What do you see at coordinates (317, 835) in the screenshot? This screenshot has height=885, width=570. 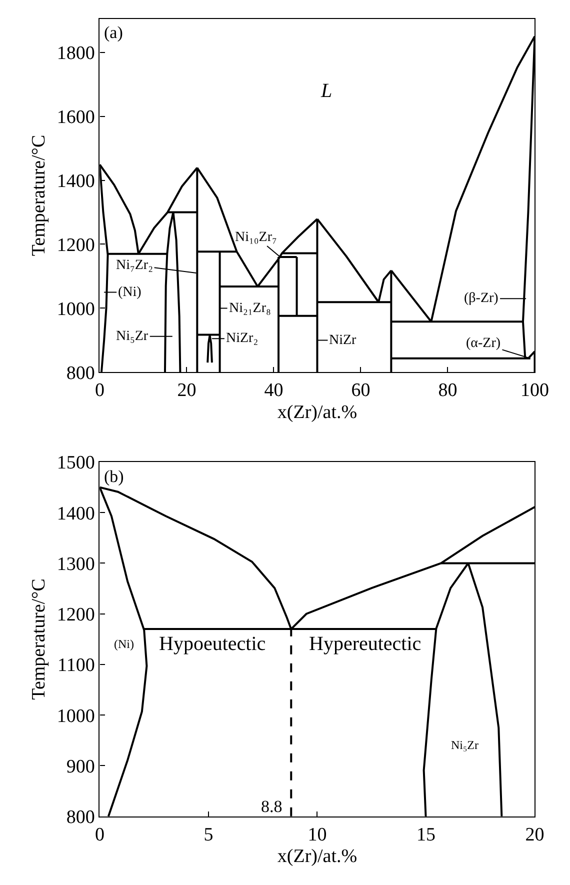 I see `x-tick-label: 10` at bounding box center [317, 835].